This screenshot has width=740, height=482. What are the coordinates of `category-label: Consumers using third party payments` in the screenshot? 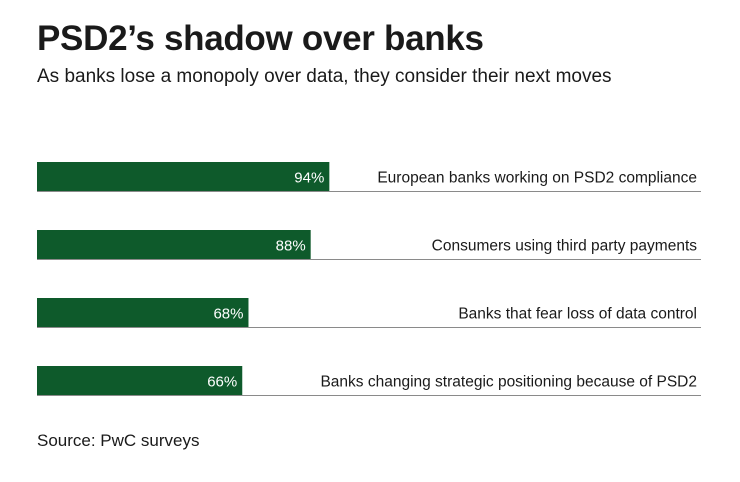 It's located at (565, 246).